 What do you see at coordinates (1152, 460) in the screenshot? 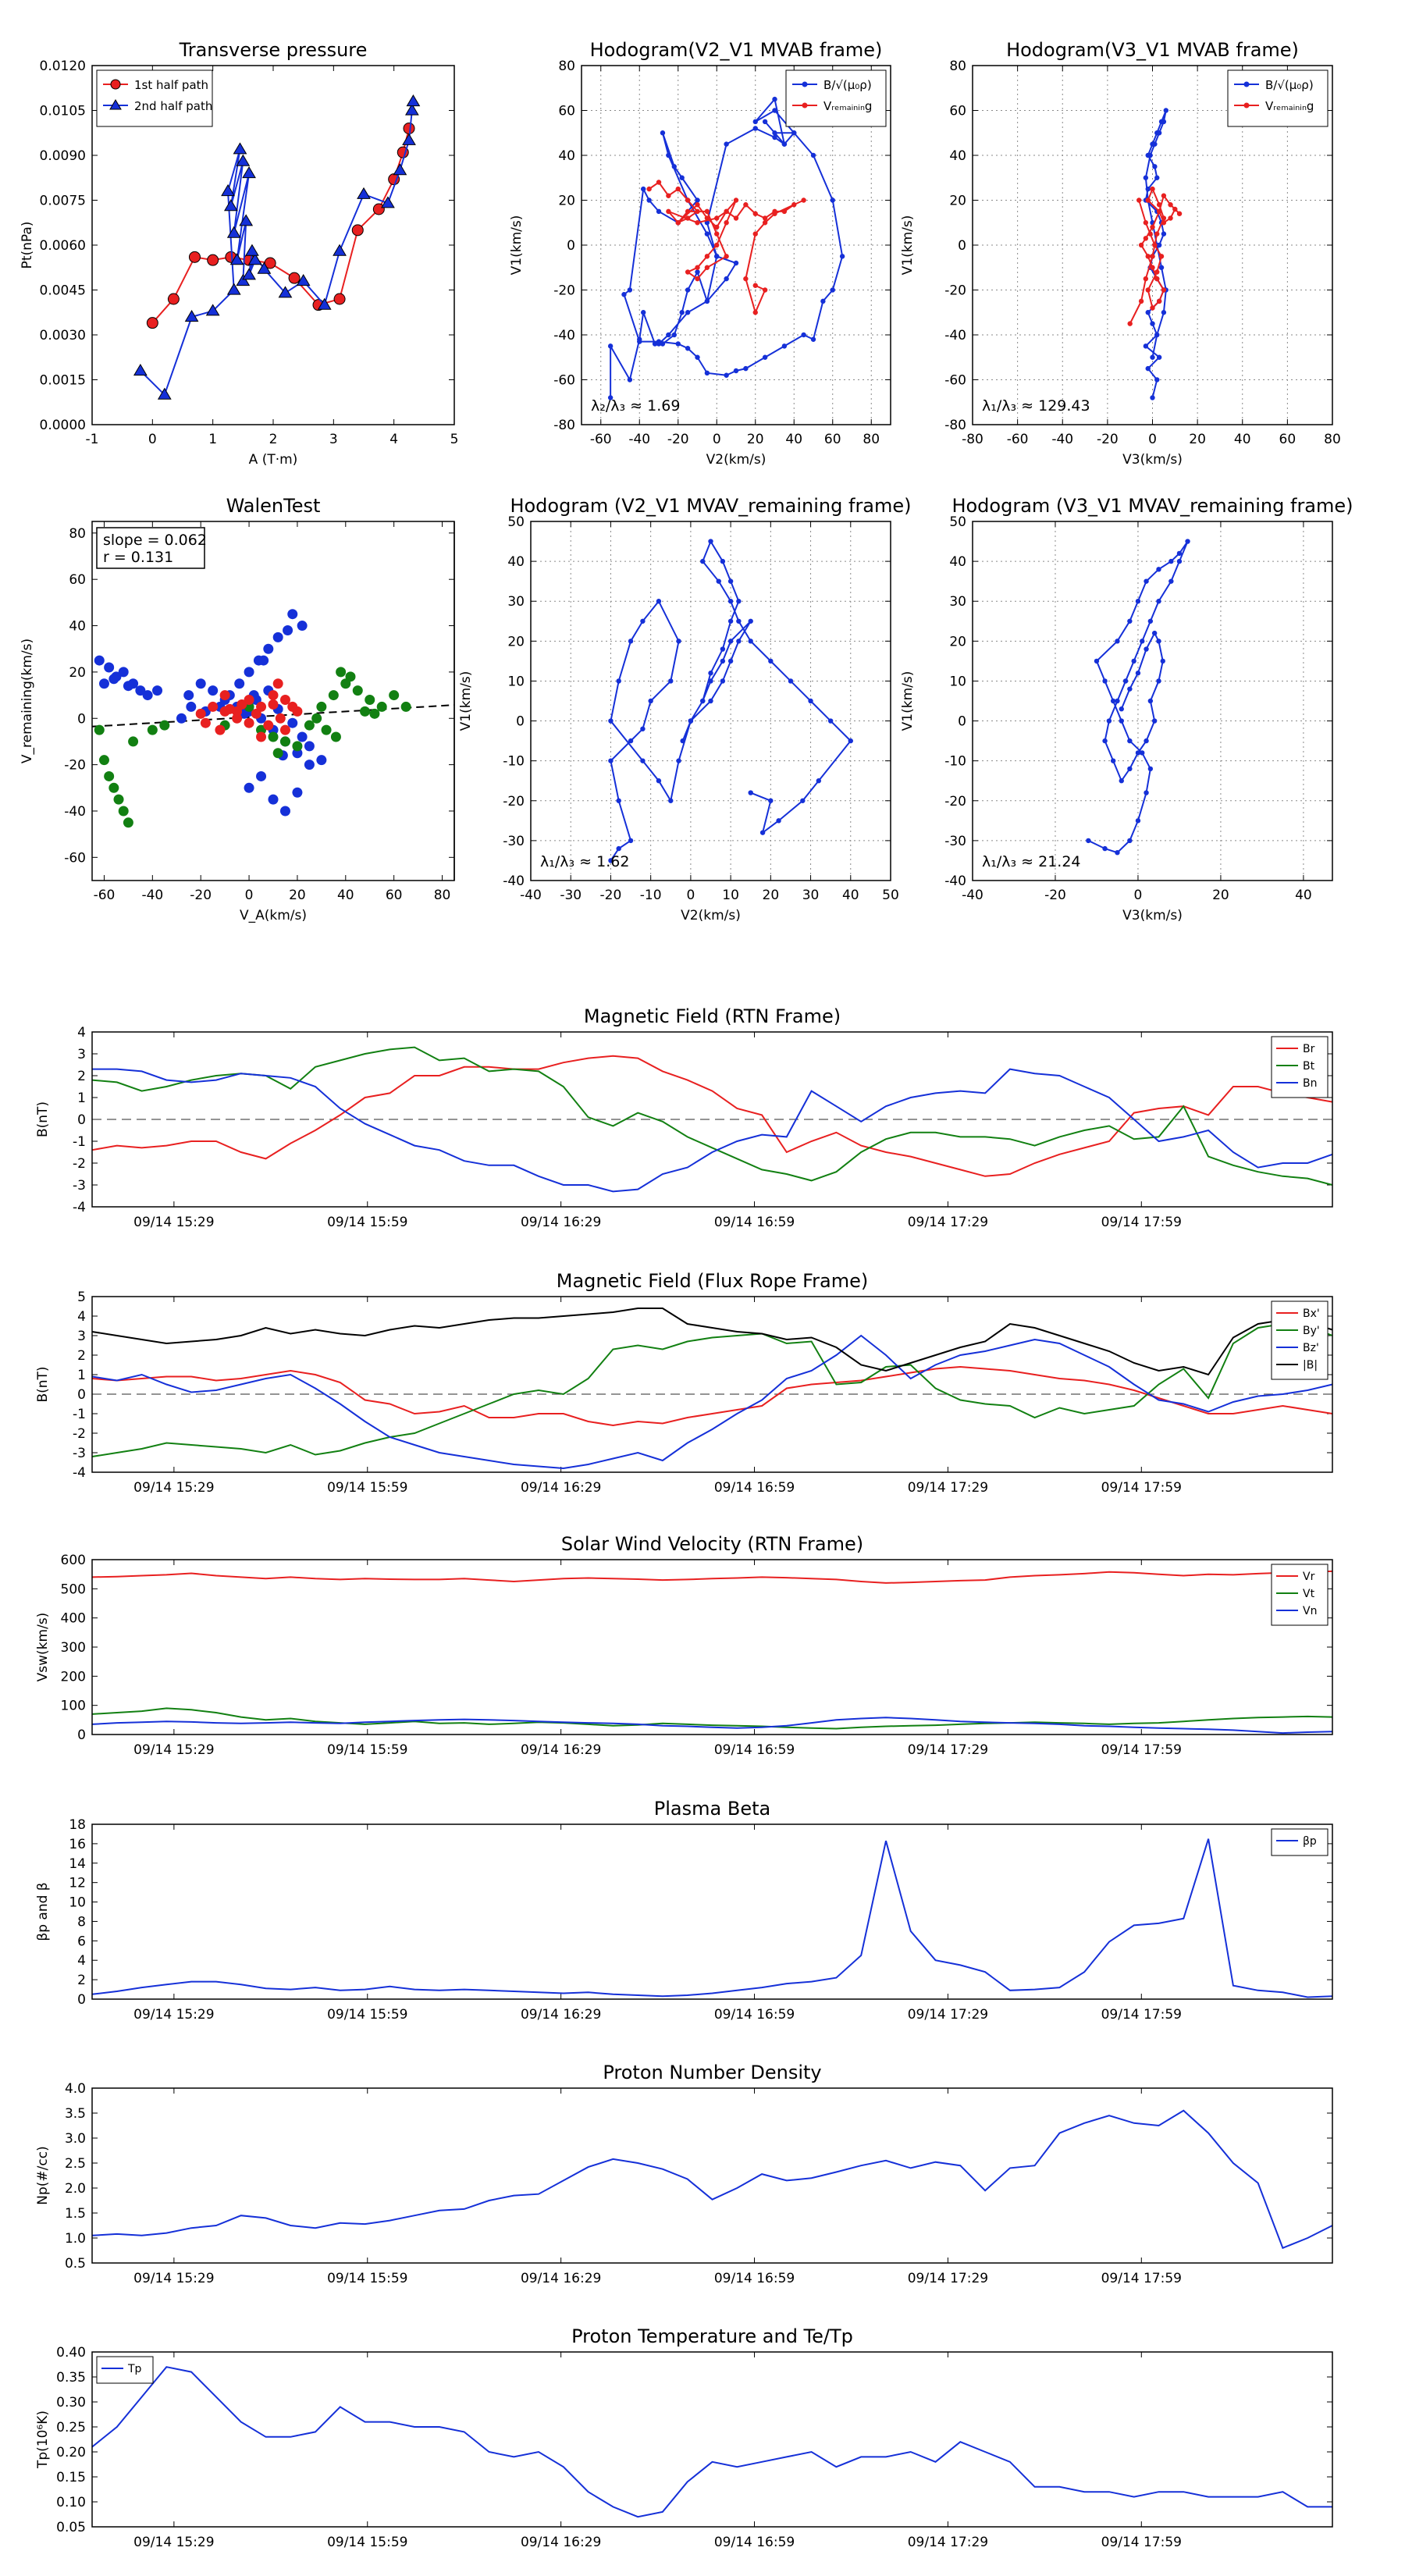
I see `x-axis-label: V3(km/s)` at bounding box center [1152, 460].